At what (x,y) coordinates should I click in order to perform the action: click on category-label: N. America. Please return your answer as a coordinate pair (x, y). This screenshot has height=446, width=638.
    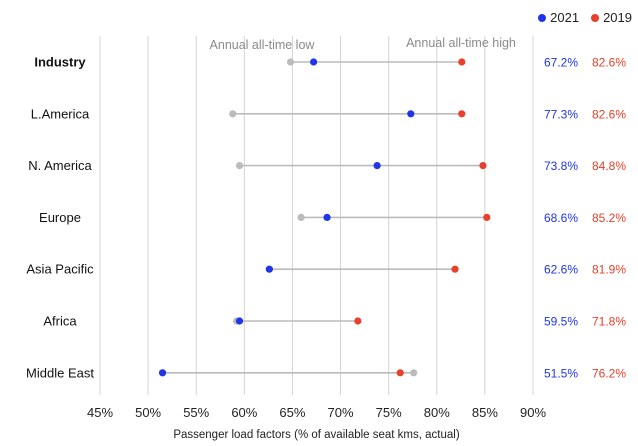
    Looking at the image, I should click on (60, 165).